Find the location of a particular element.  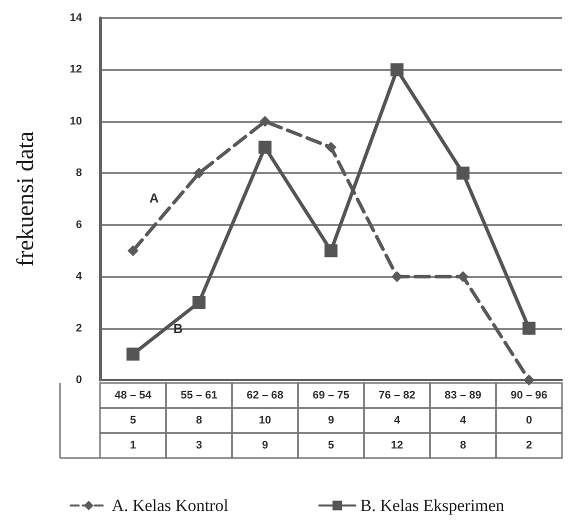

x-tick-label: 76 – 82 is located at coordinates (397, 396).